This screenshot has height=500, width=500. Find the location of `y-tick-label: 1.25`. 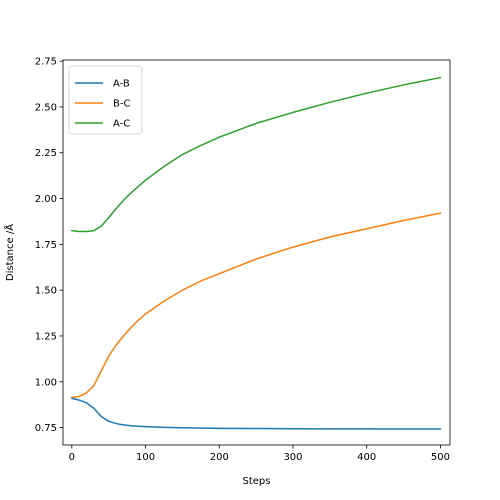

y-tick-label: 1.25 is located at coordinates (46, 336).